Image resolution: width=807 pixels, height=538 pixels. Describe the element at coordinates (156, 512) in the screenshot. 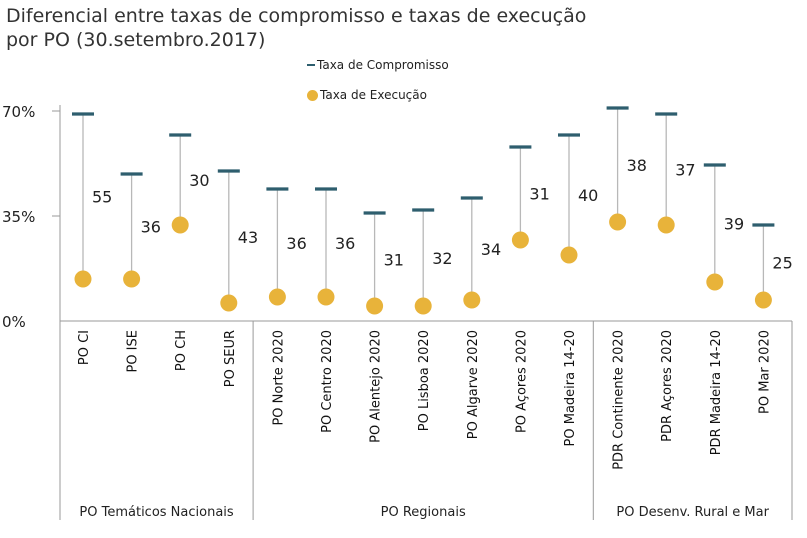

I see `group-label: PO Temáticos Nacionais` at that location.